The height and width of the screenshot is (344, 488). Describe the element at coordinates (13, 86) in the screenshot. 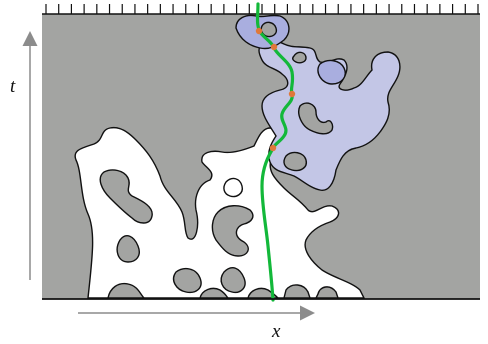

I see `t-axis-label: t` at that location.